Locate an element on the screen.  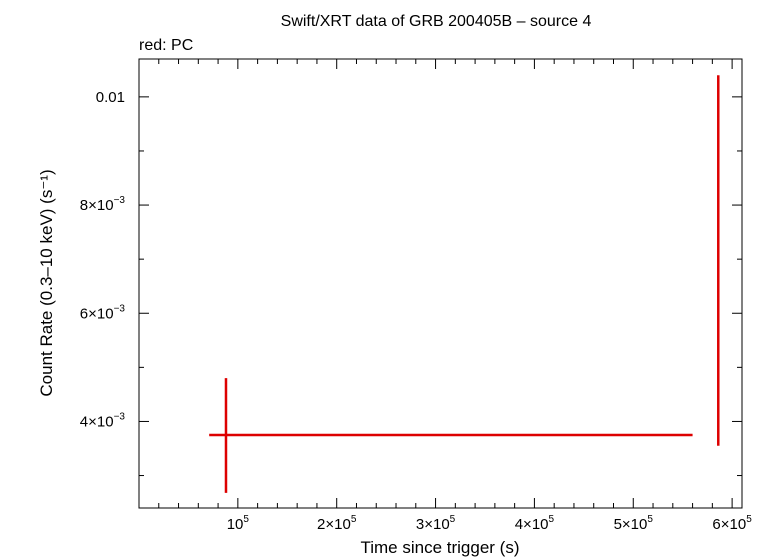
y-tick-label: 8×10⁻³ is located at coordinates (103, 204).